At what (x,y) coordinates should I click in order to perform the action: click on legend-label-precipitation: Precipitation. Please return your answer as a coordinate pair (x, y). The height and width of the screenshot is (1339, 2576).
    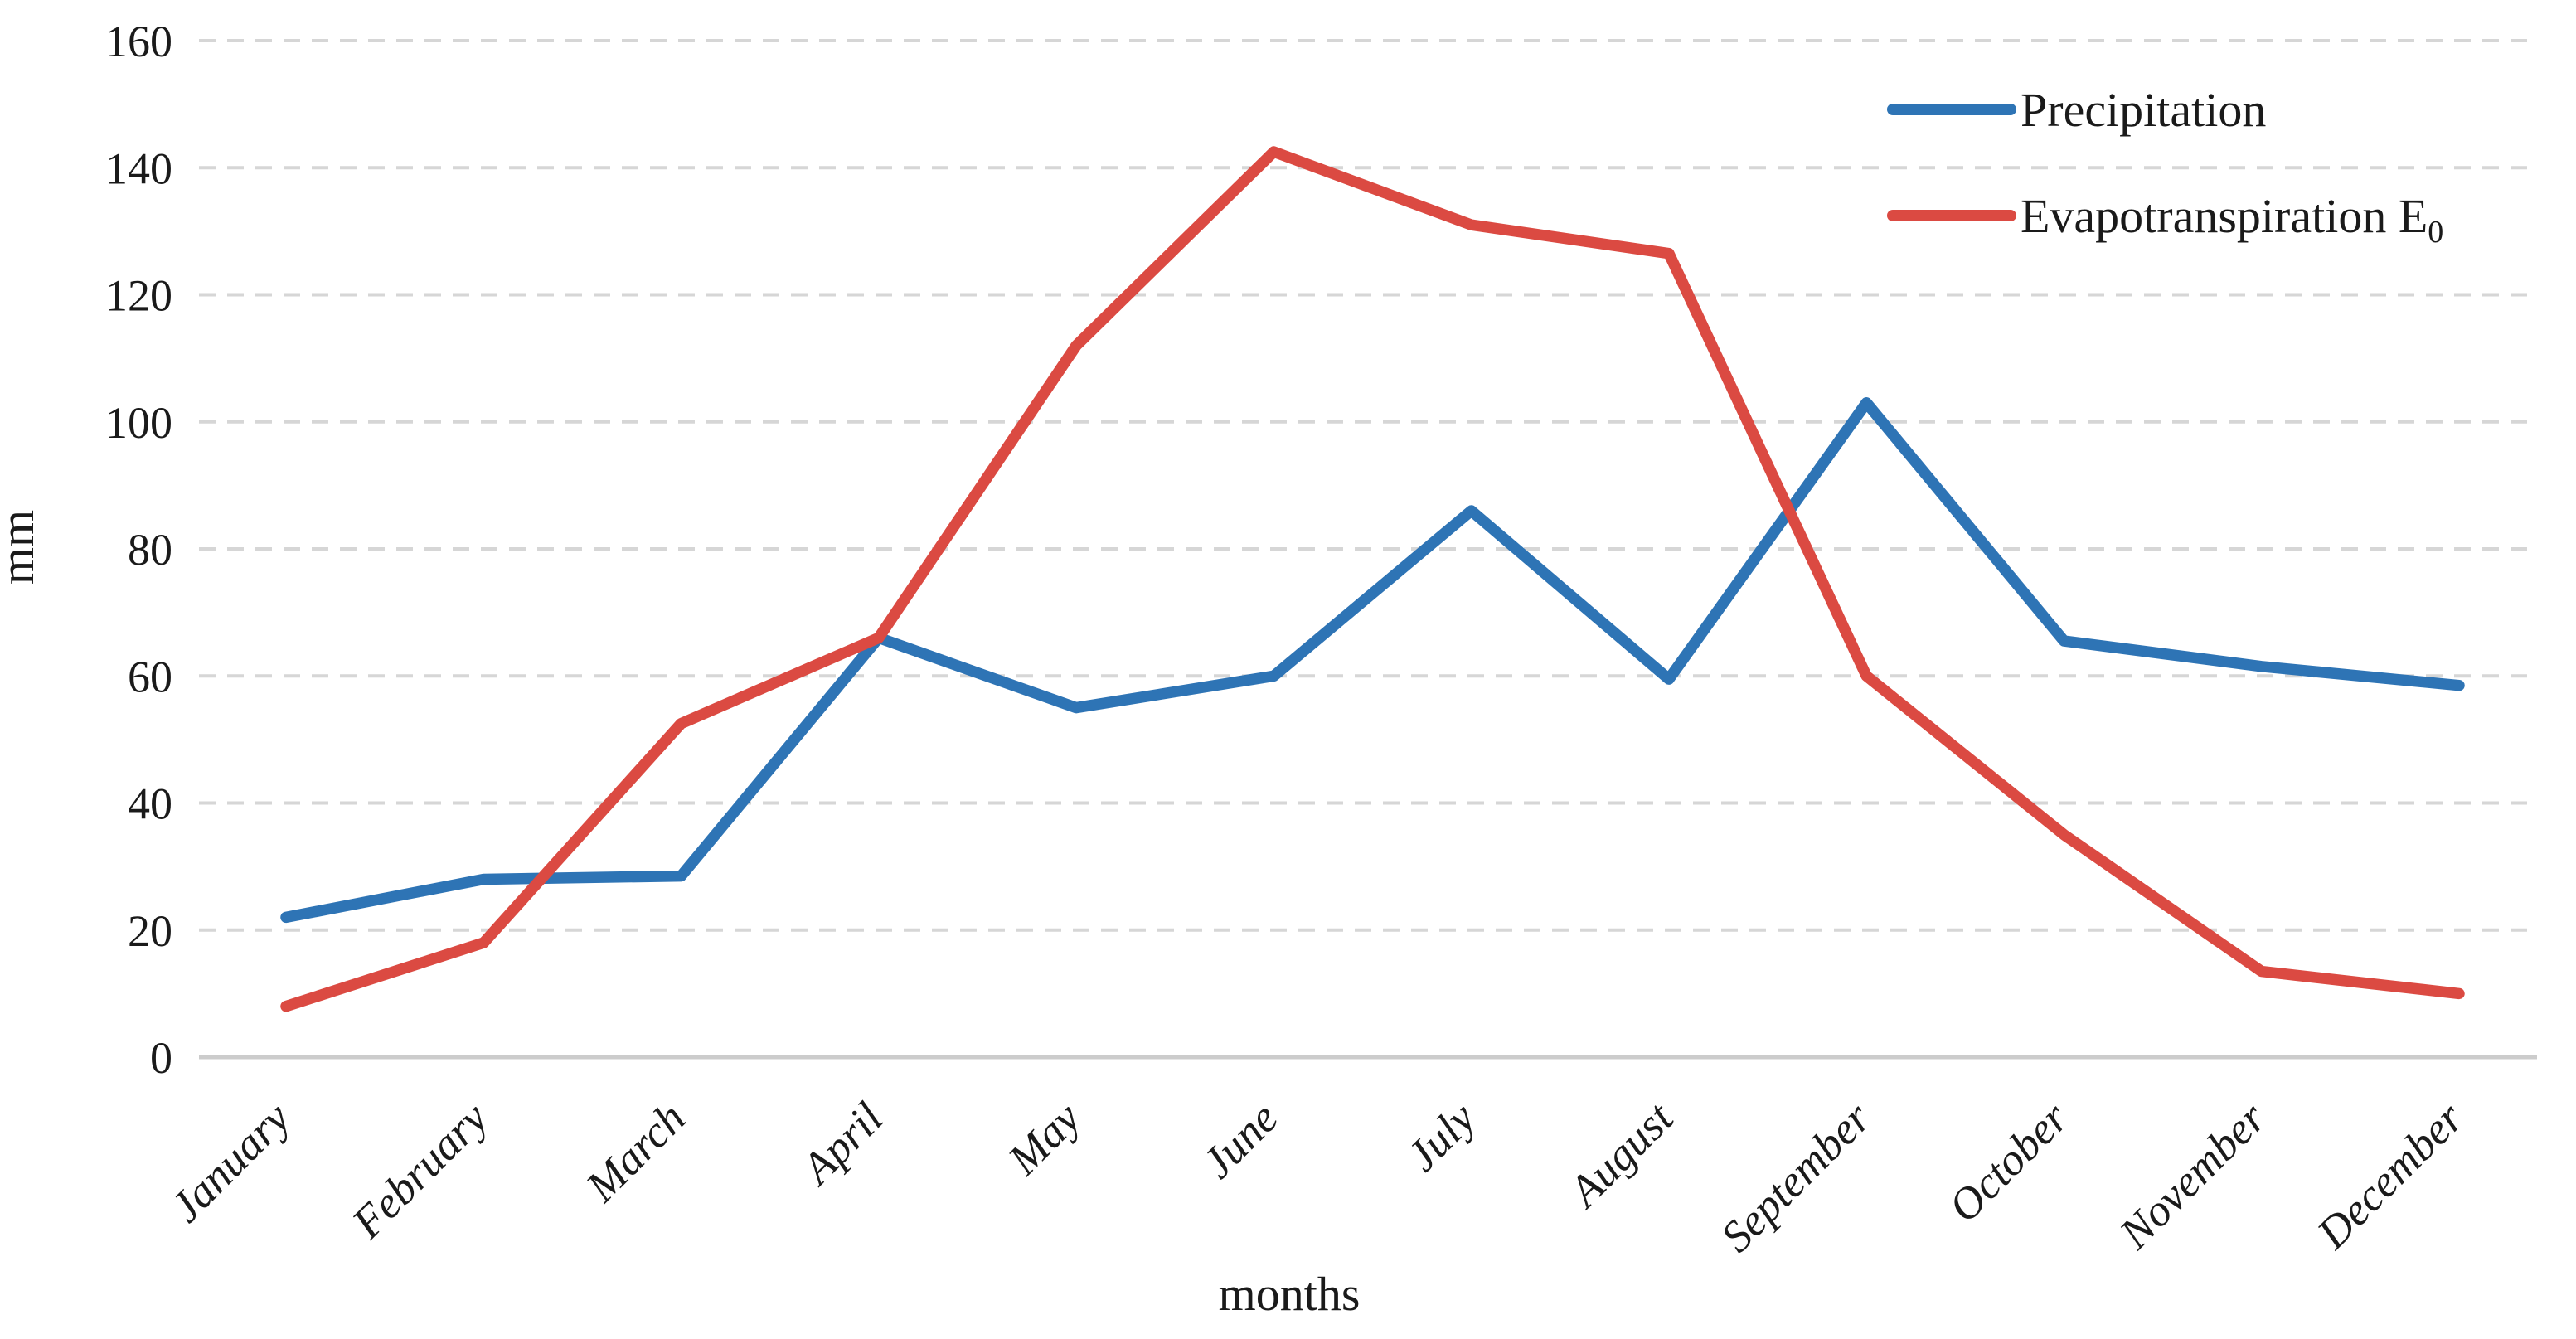
    Looking at the image, I should click on (2143, 110).